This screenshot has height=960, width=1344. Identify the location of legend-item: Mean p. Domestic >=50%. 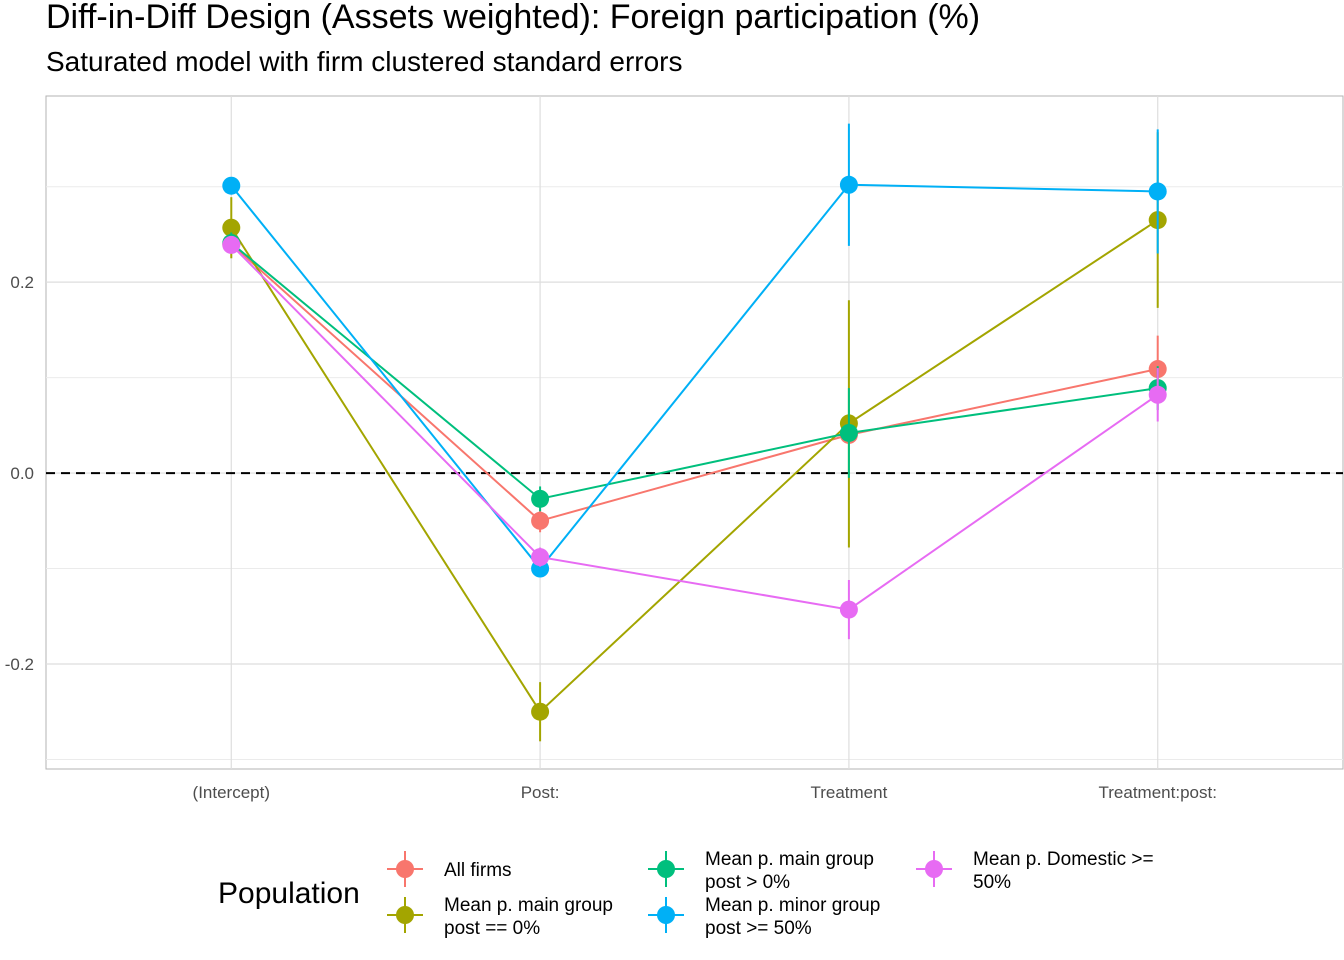
(1035, 871).